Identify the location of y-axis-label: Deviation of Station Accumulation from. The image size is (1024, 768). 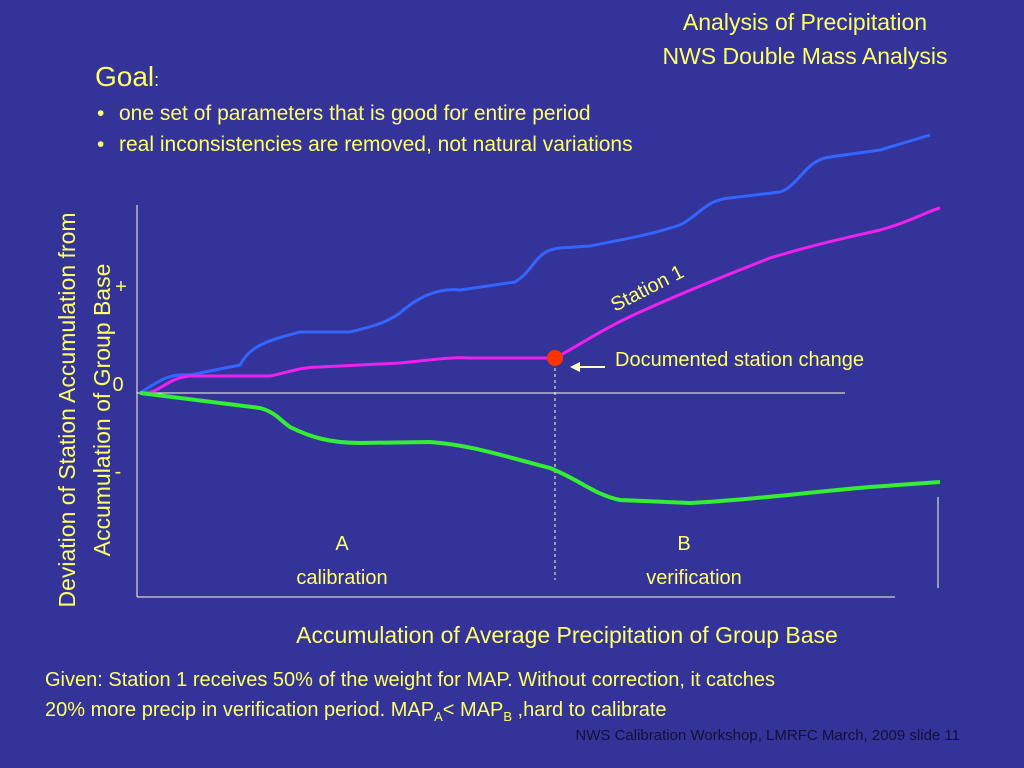
(67, 409).